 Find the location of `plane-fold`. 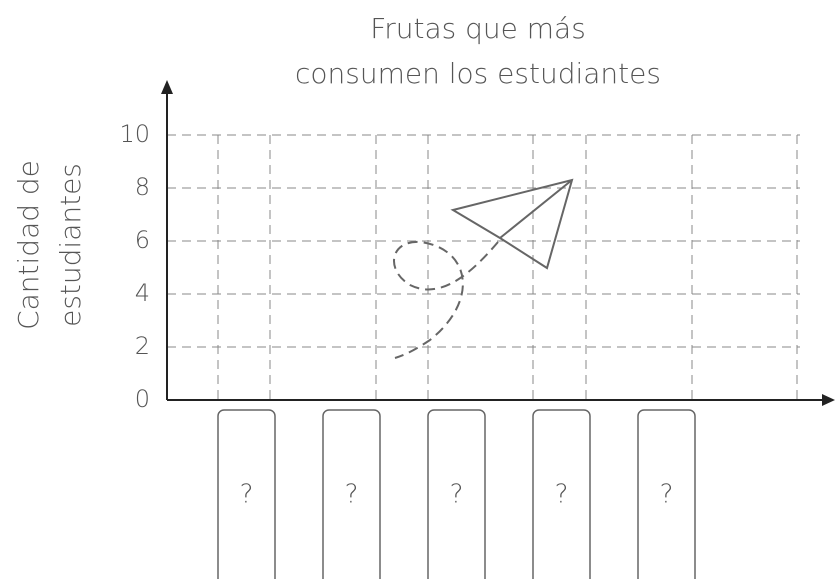

plane-fold is located at coordinates (536, 209).